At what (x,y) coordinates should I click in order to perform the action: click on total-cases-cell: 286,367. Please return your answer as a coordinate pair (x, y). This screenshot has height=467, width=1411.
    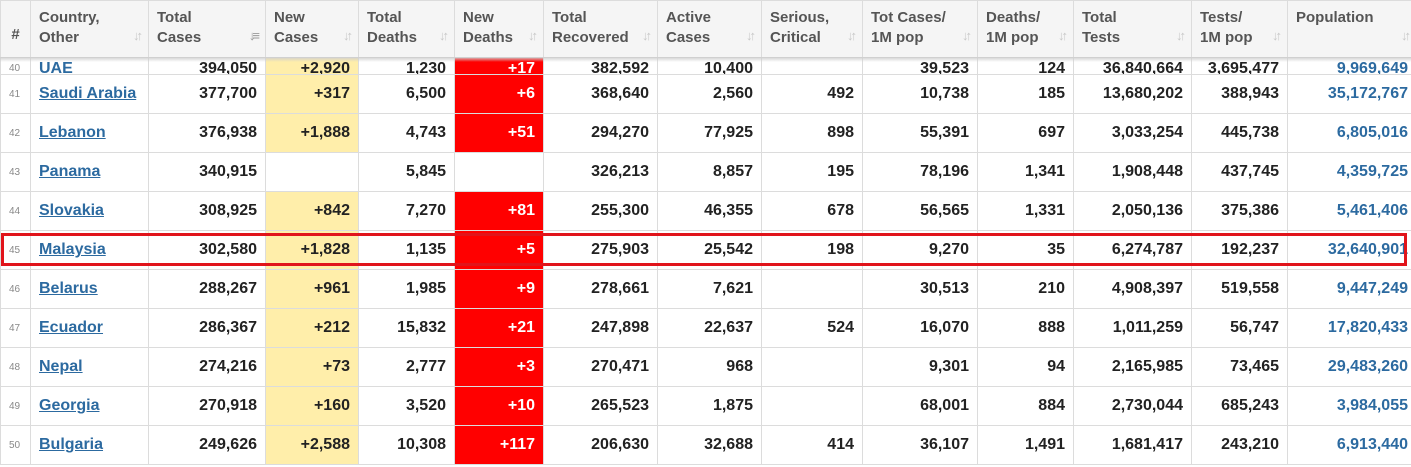
    Looking at the image, I should click on (207, 328).